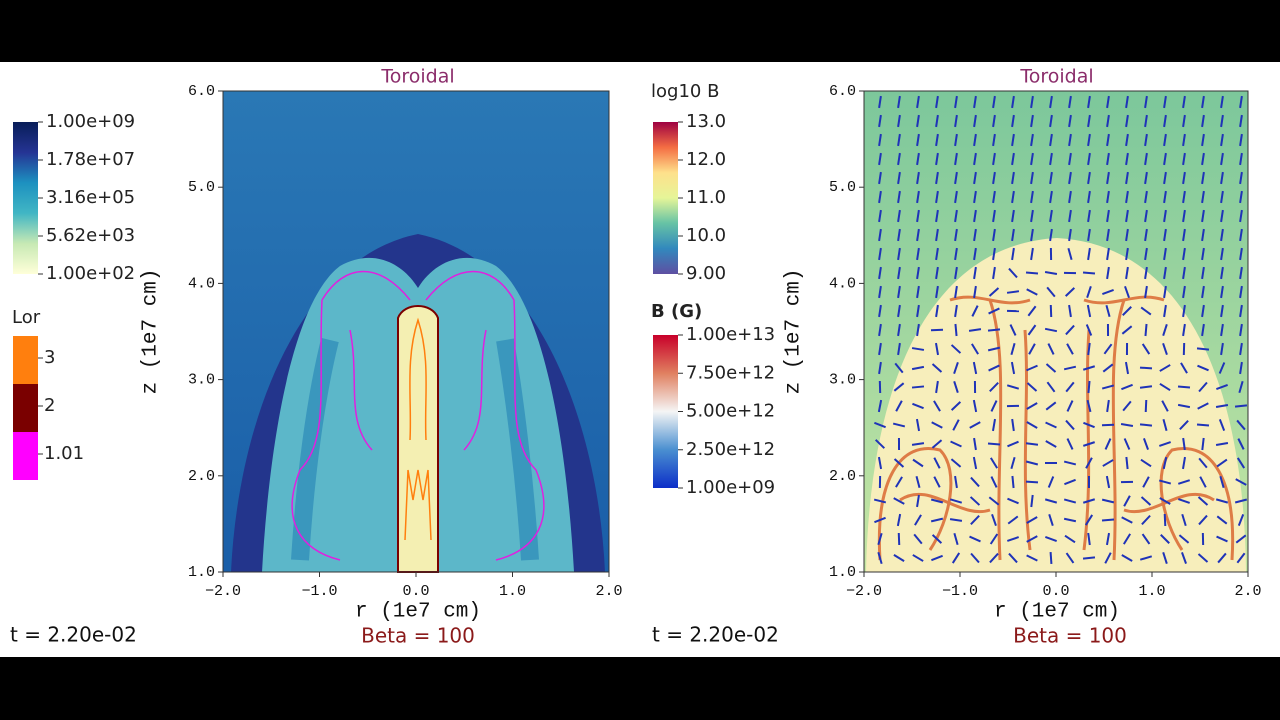 The height and width of the screenshot is (720, 1280). I want to click on y-tick-label: 4.0, so click(842, 283).